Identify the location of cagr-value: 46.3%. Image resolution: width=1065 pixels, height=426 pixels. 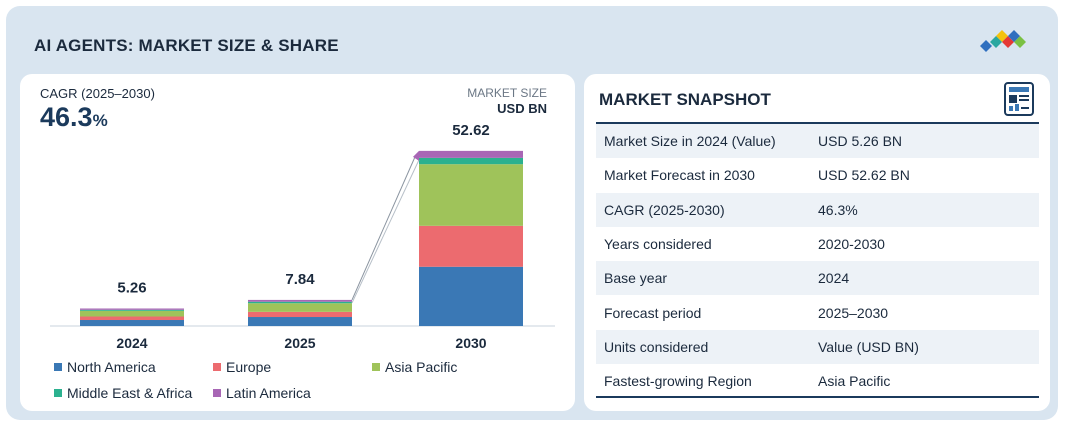
(74, 117).